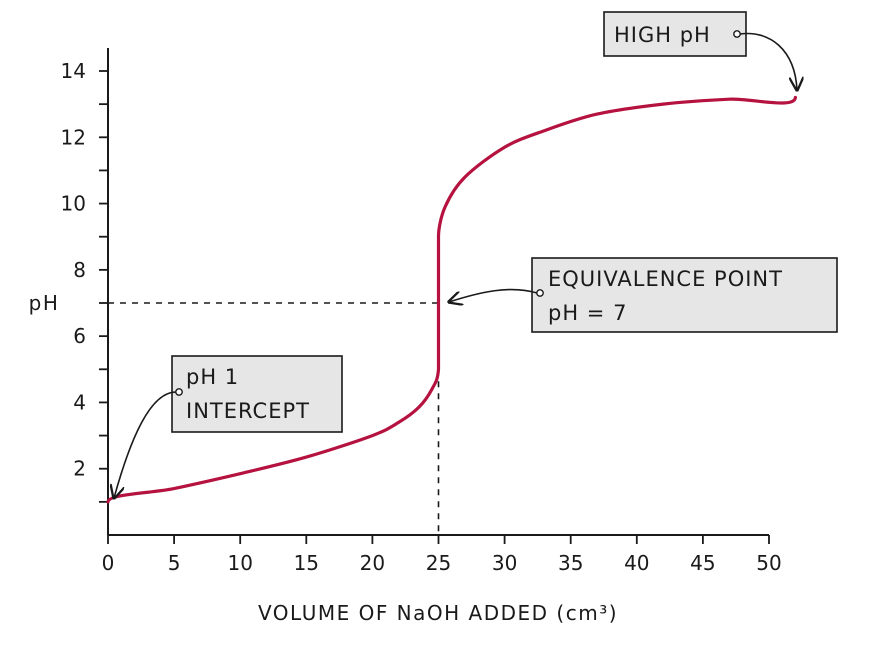  I want to click on x-tick-label: 50, so click(768, 563).